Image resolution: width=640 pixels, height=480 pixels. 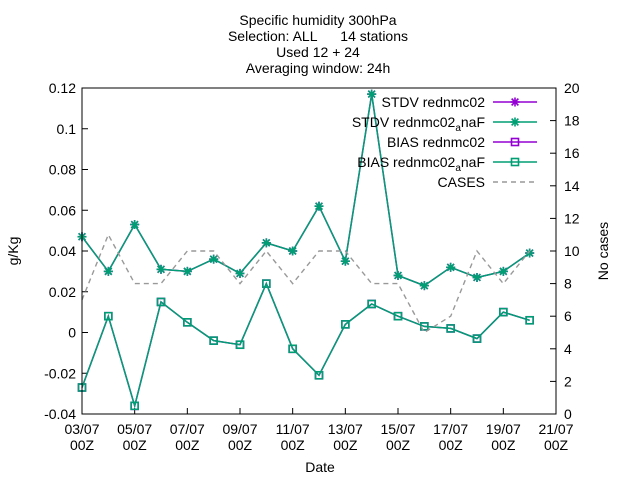 What do you see at coordinates (461, 182) in the screenshot?
I see `legend-label: CASES` at bounding box center [461, 182].